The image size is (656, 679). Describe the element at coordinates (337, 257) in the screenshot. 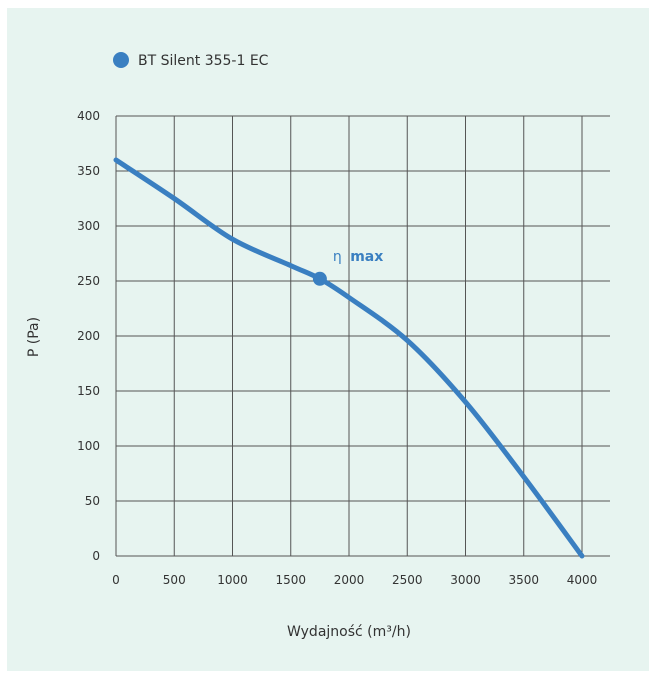

I see `eta-symbol: η` at that location.